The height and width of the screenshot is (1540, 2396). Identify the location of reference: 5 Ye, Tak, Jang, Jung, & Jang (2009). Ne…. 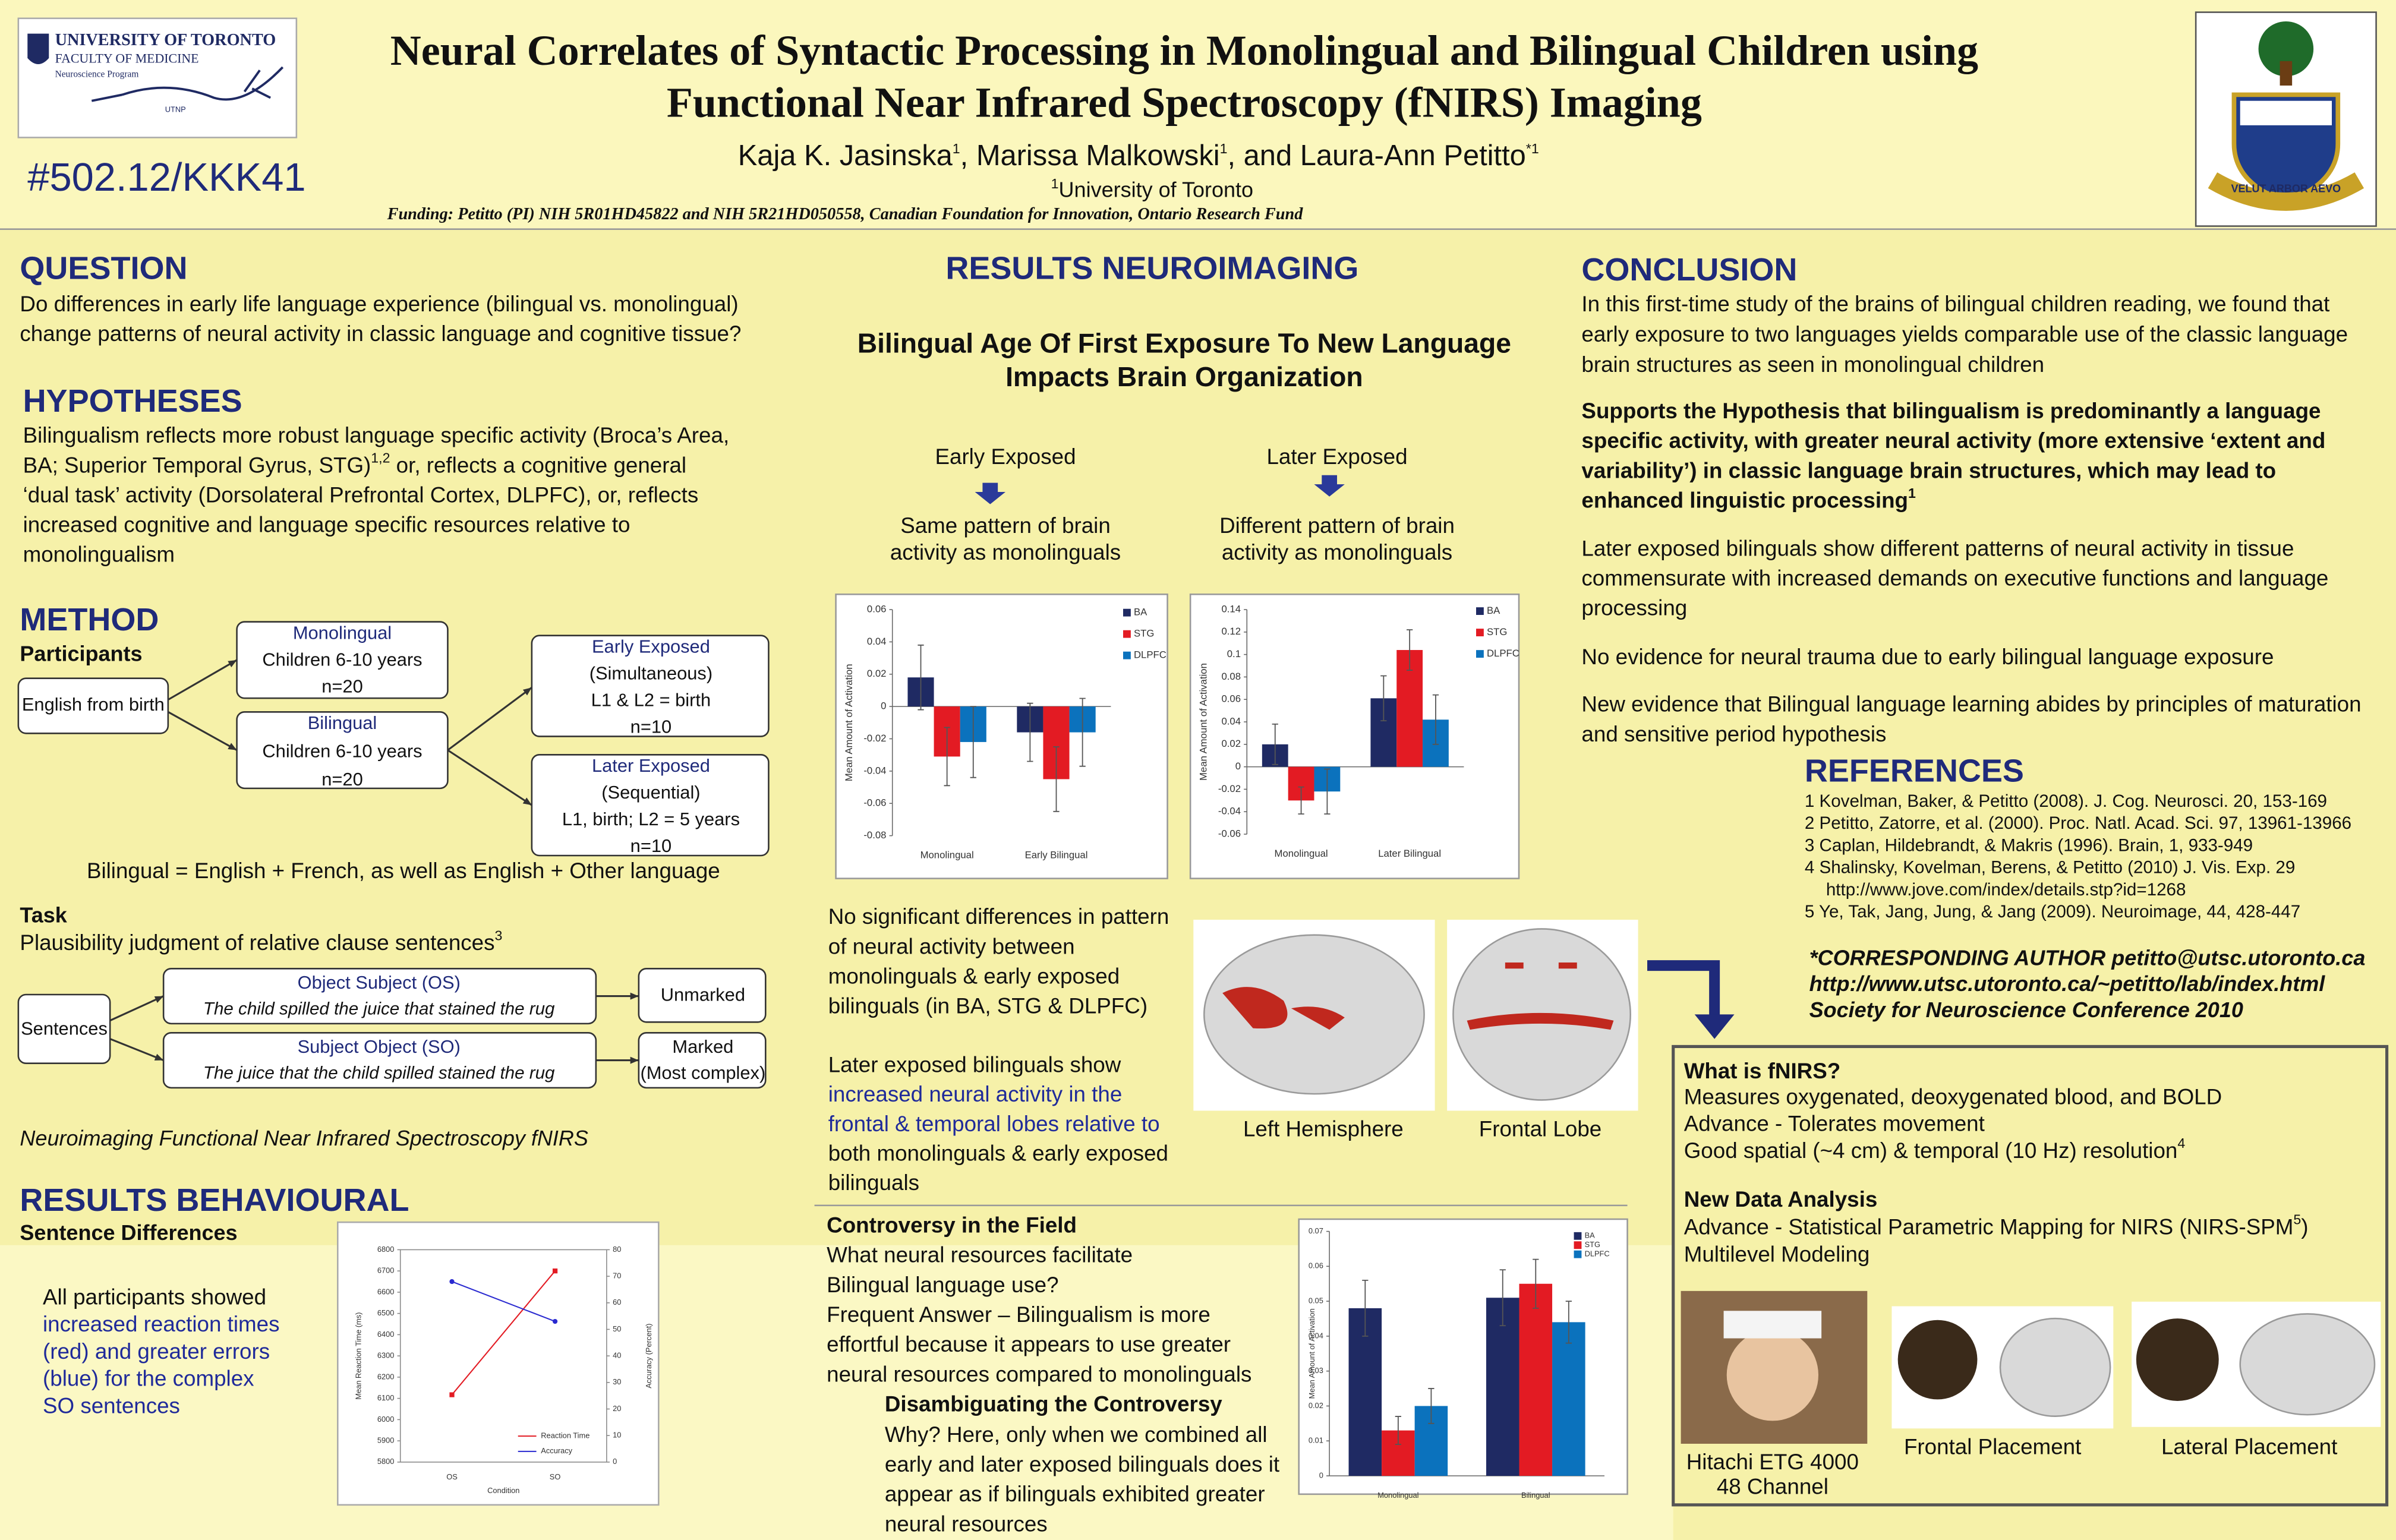
(2052, 912).